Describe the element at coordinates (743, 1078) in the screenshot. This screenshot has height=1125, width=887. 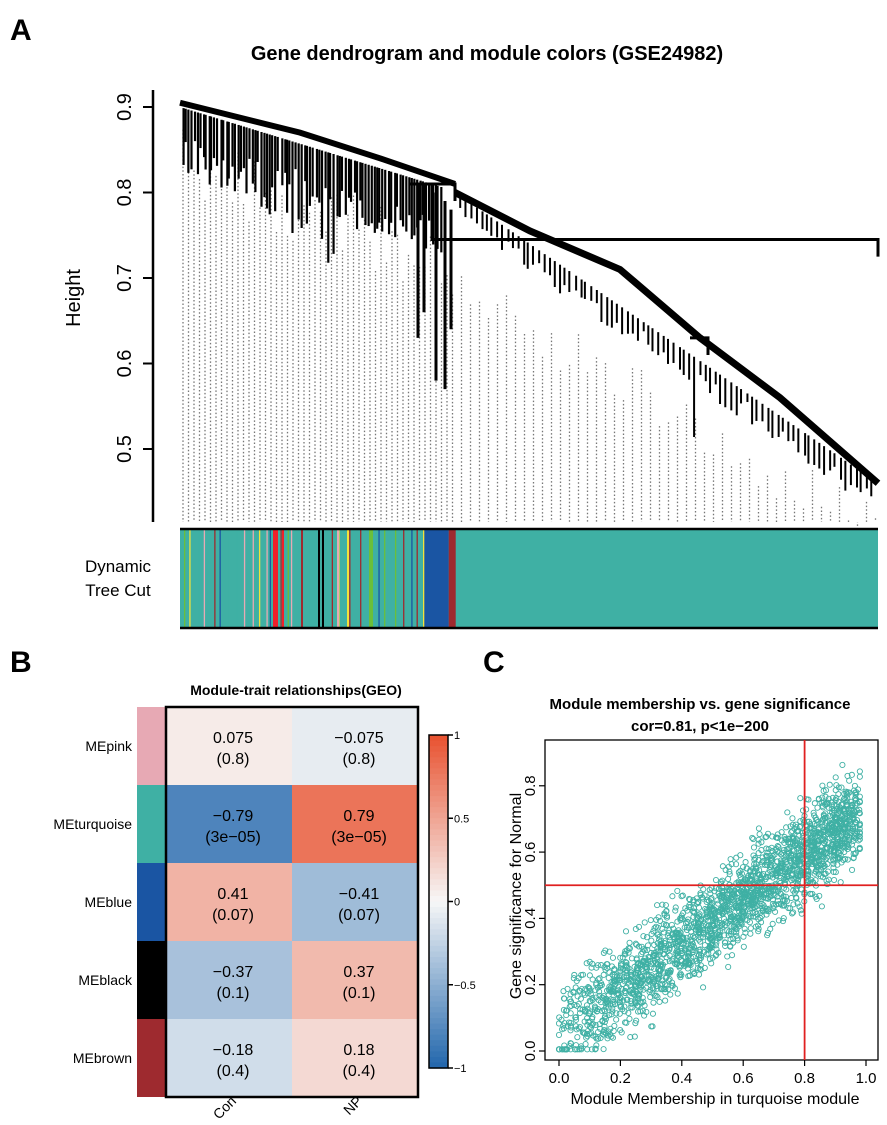
I see `x-tick-label: 0.6` at that location.